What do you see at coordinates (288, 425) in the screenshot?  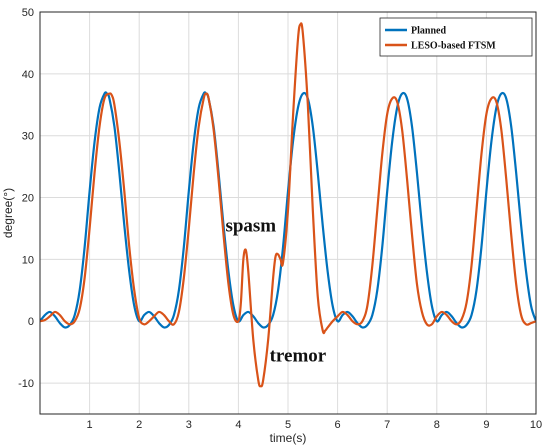 I see `x-tick-label: 5` at bounding box center [288, 425].